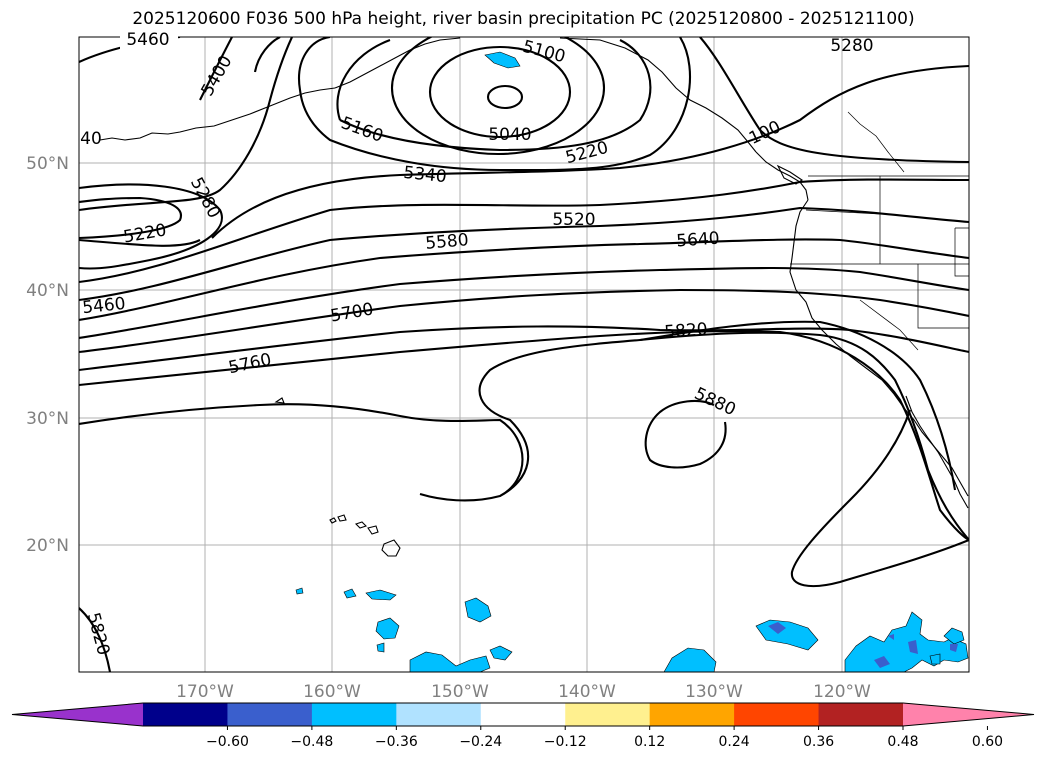 The width and height of the screenshot is (1047, 765). What do you see at coordinates (227, 742) in the screenshot?
I see `colorbar-tick-label: −0.60` at bounding box center [227, 742].